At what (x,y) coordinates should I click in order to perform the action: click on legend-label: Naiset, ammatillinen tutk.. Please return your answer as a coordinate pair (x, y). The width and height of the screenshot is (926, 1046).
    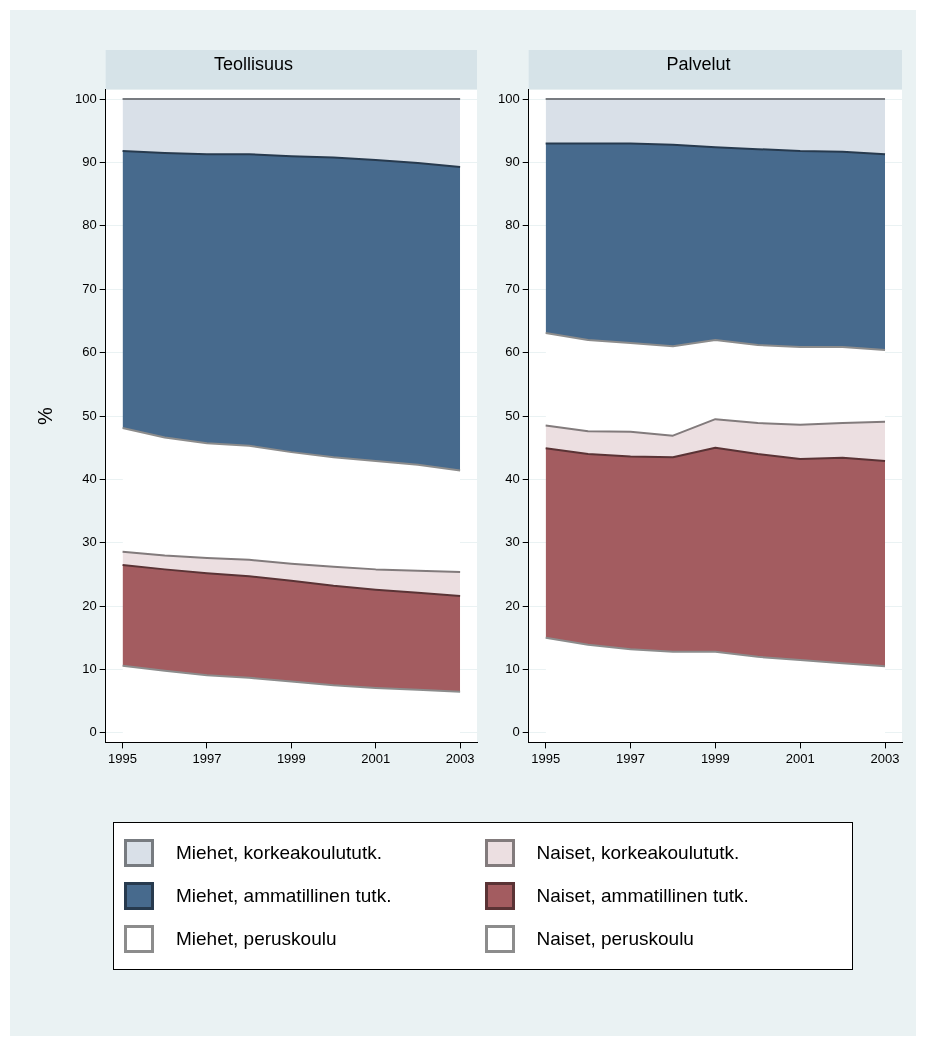
    Looking at the image, I should click on (642, 895).